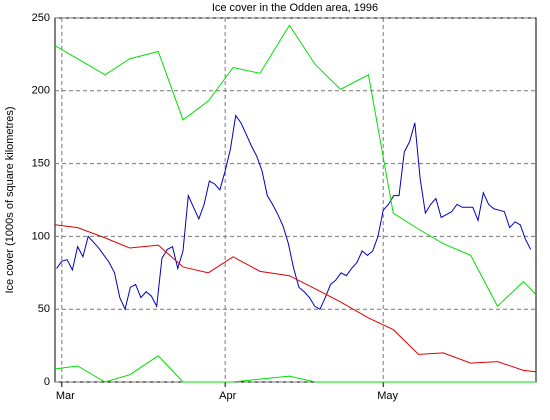 The height and width of the screenshot is (420, 550). What do you see at coordinates (44, 309) in the screenshot?
I see `y-tick-label: 50` at bounding box center [44, 309].